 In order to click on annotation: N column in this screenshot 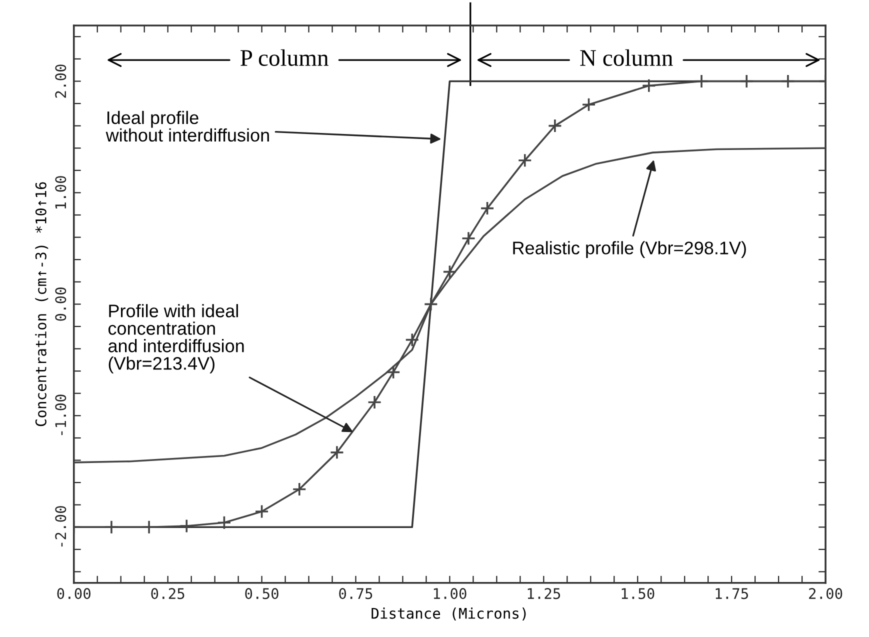, I will do `click(626, 57)`.